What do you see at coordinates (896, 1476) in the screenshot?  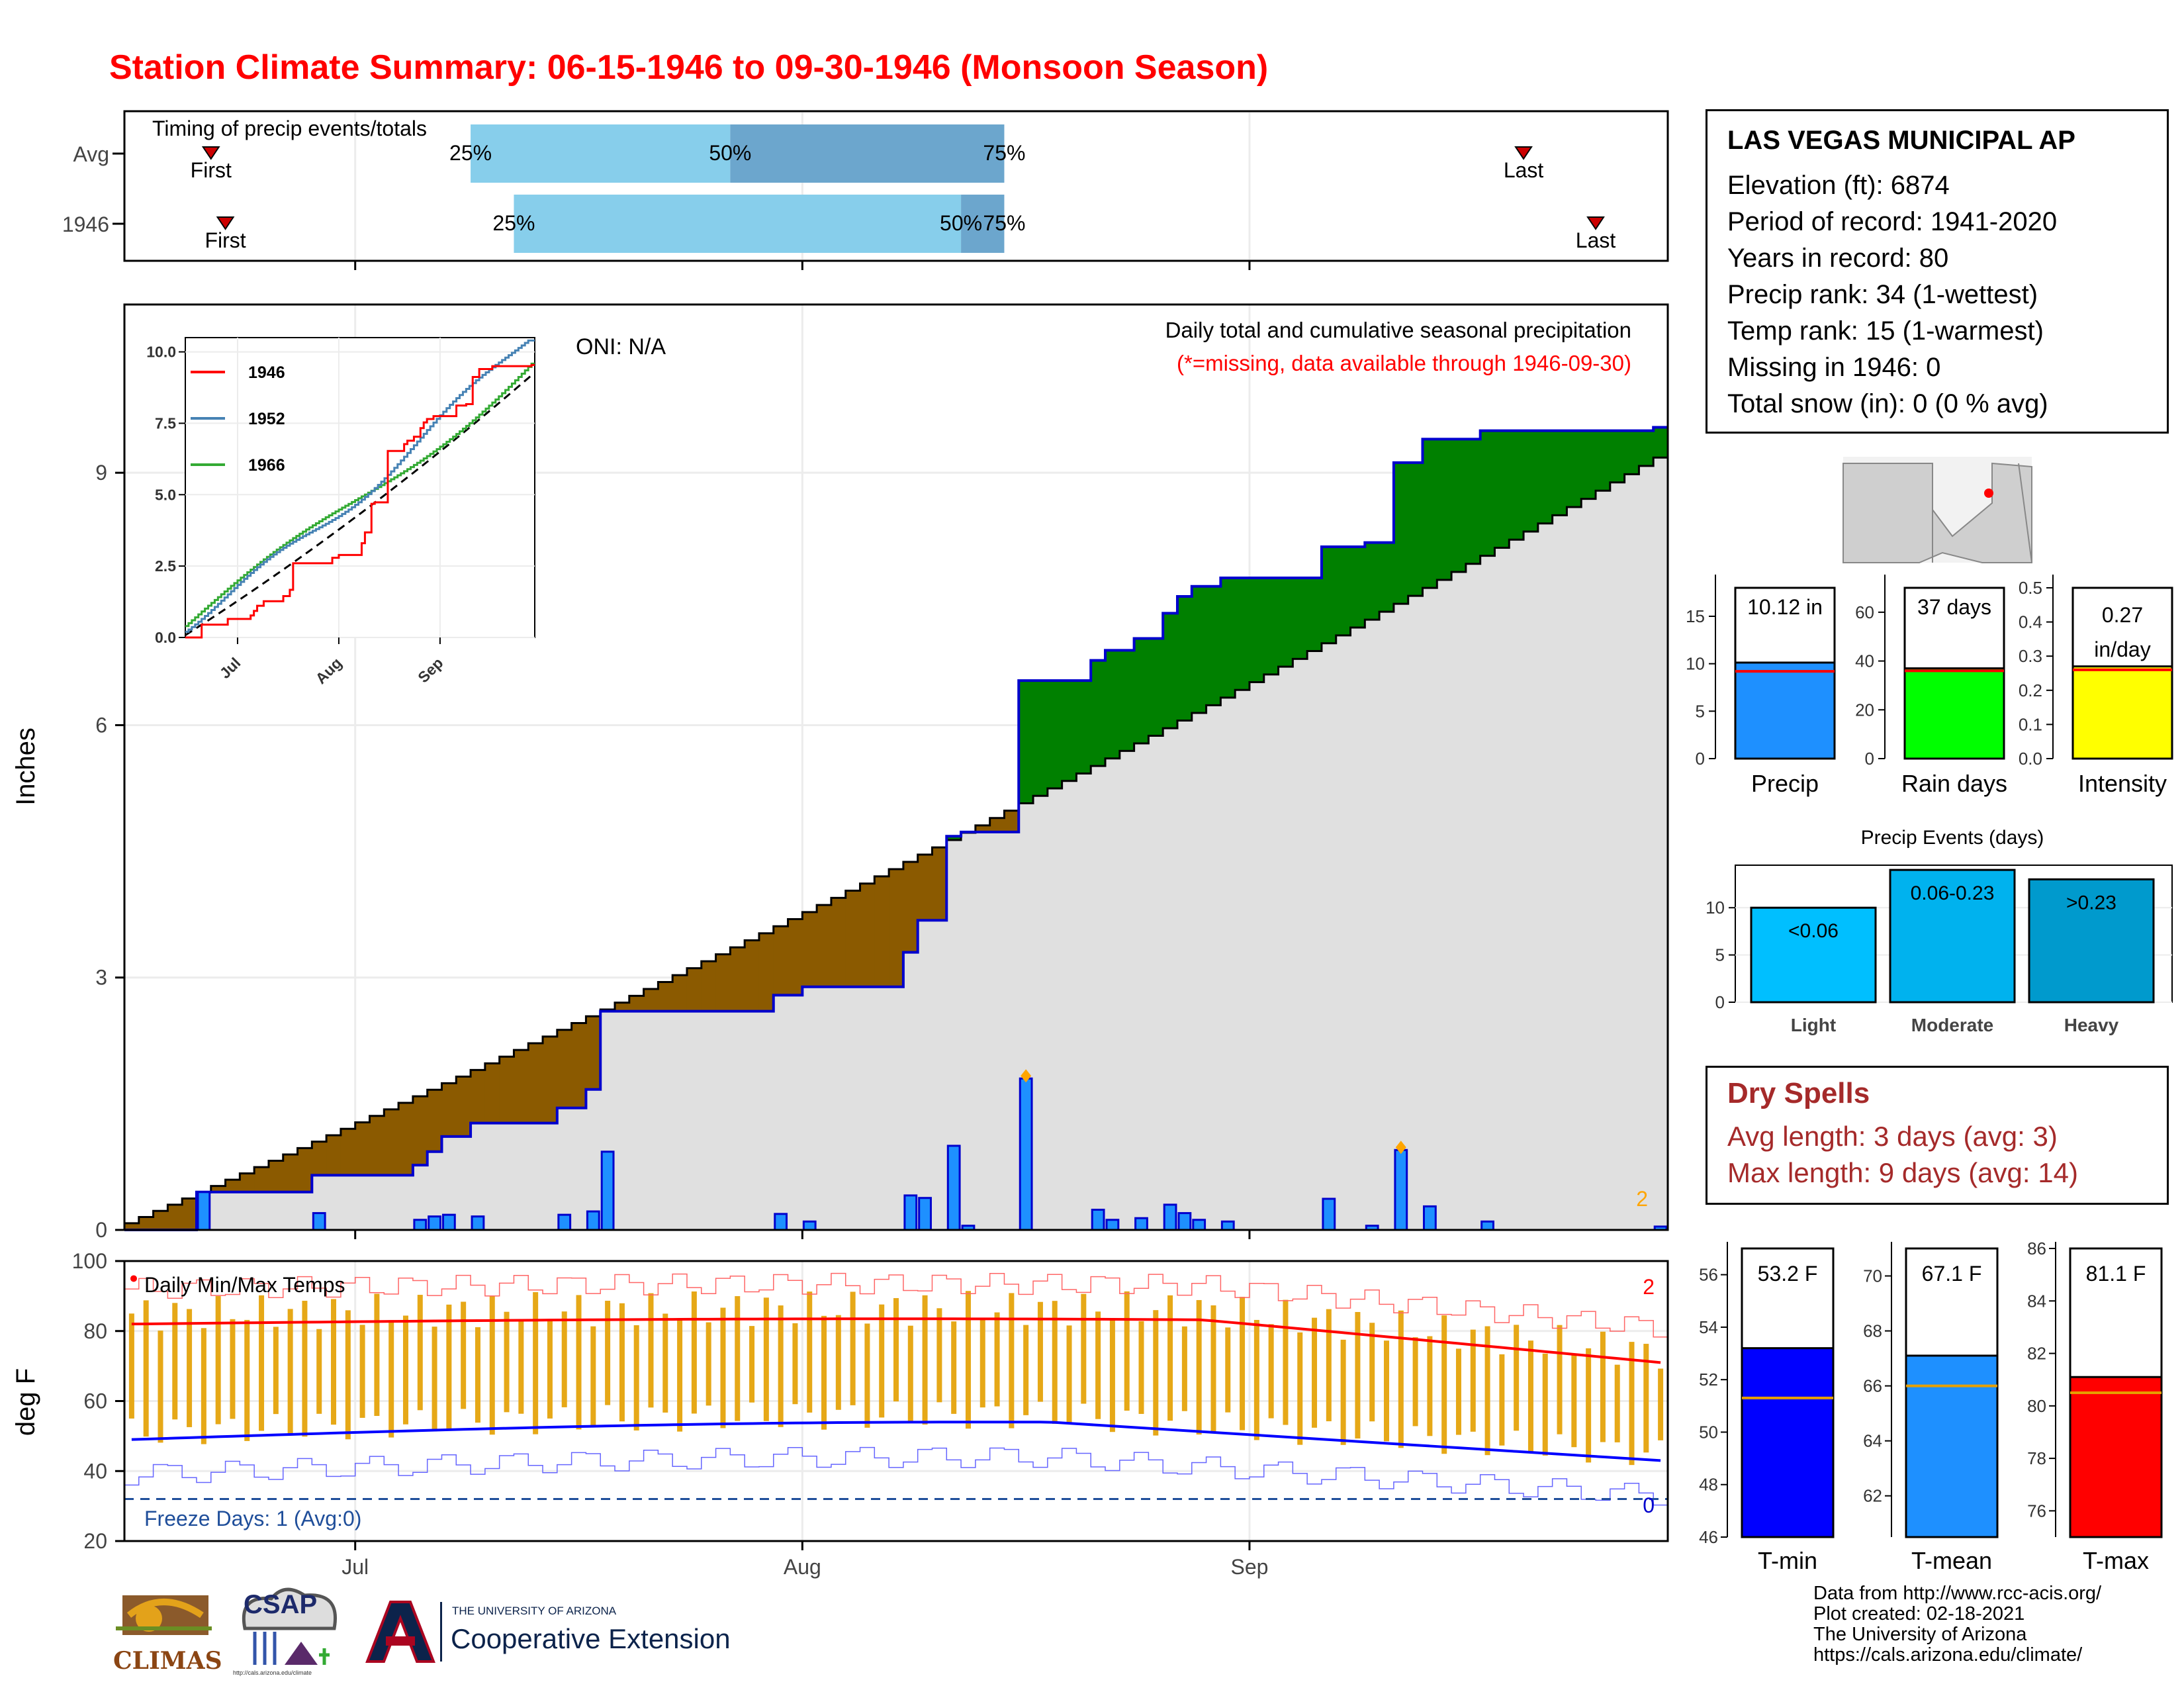 I see `temp-record-min-line` at bounding box center [896, 1476].